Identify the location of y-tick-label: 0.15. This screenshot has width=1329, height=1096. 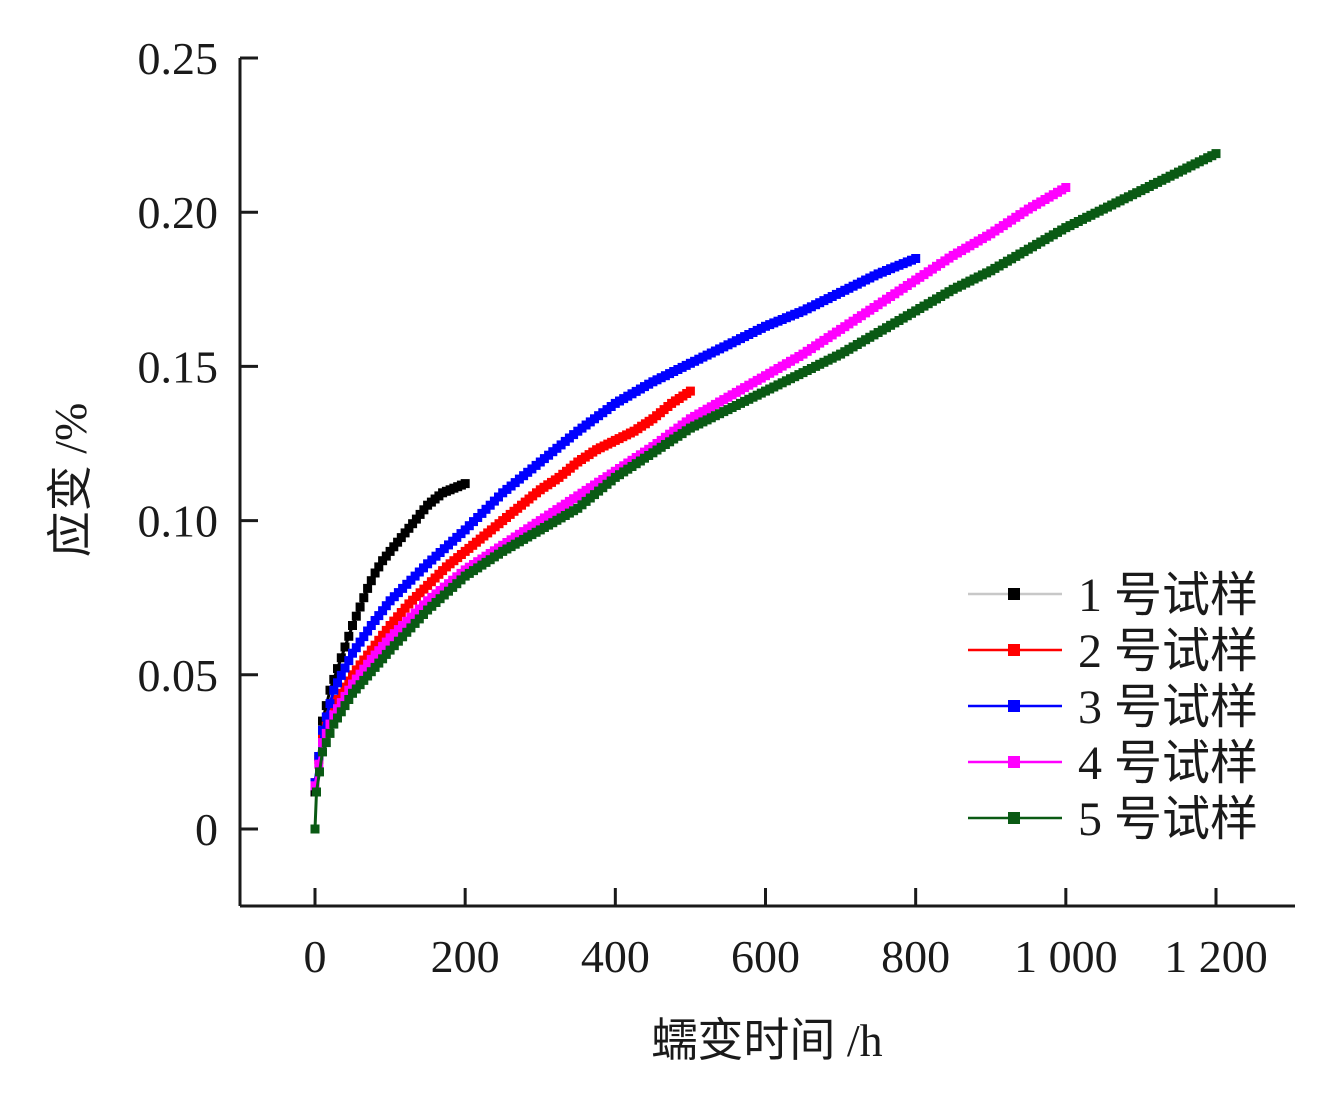
(178, 366).